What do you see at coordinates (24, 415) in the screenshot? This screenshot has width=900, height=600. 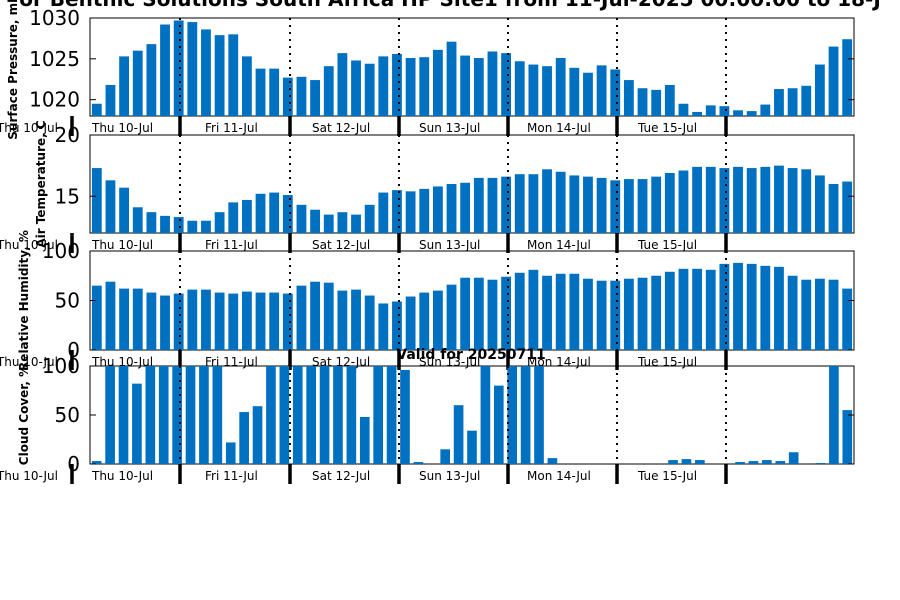 I see `y-axis-label: Cloud Cover, %` at bounding box center [24, 415].